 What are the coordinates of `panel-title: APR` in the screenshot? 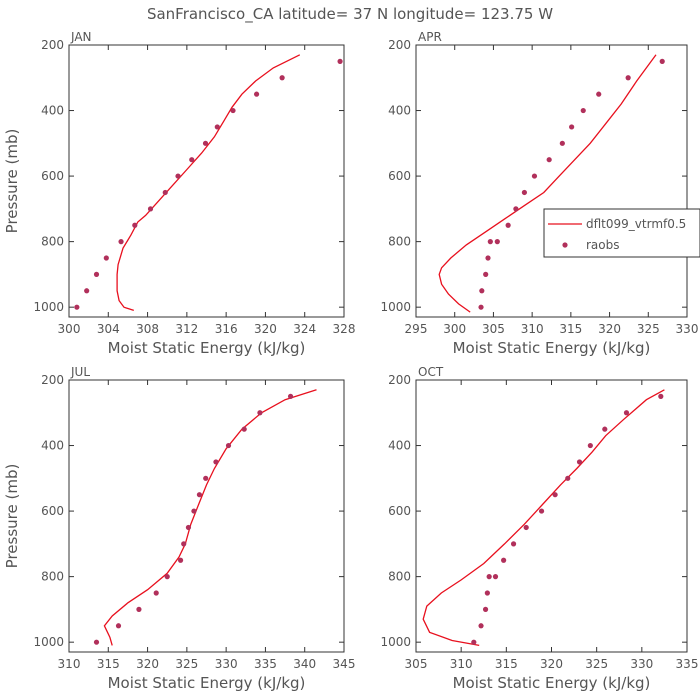 It's located at (430, 37).